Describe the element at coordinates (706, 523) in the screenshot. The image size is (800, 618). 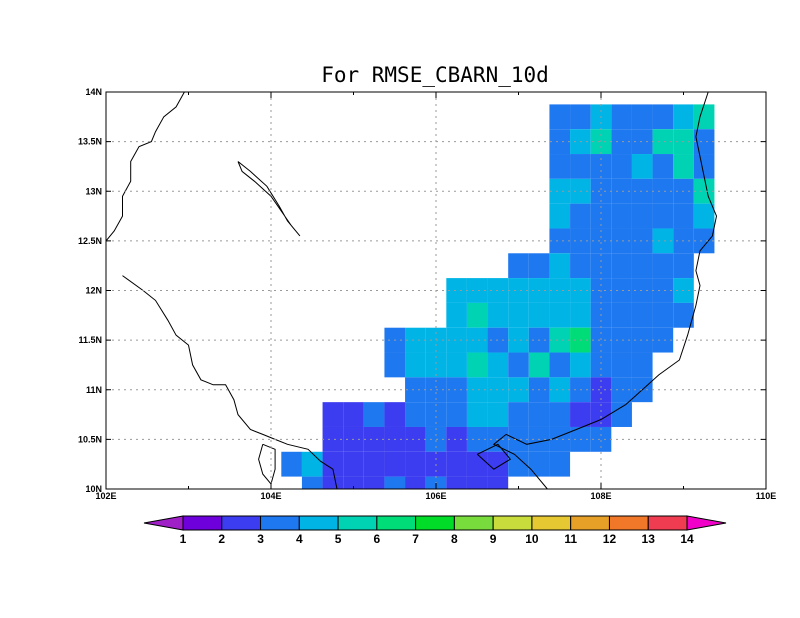
I see `colorbar-max-triangle` at that location.